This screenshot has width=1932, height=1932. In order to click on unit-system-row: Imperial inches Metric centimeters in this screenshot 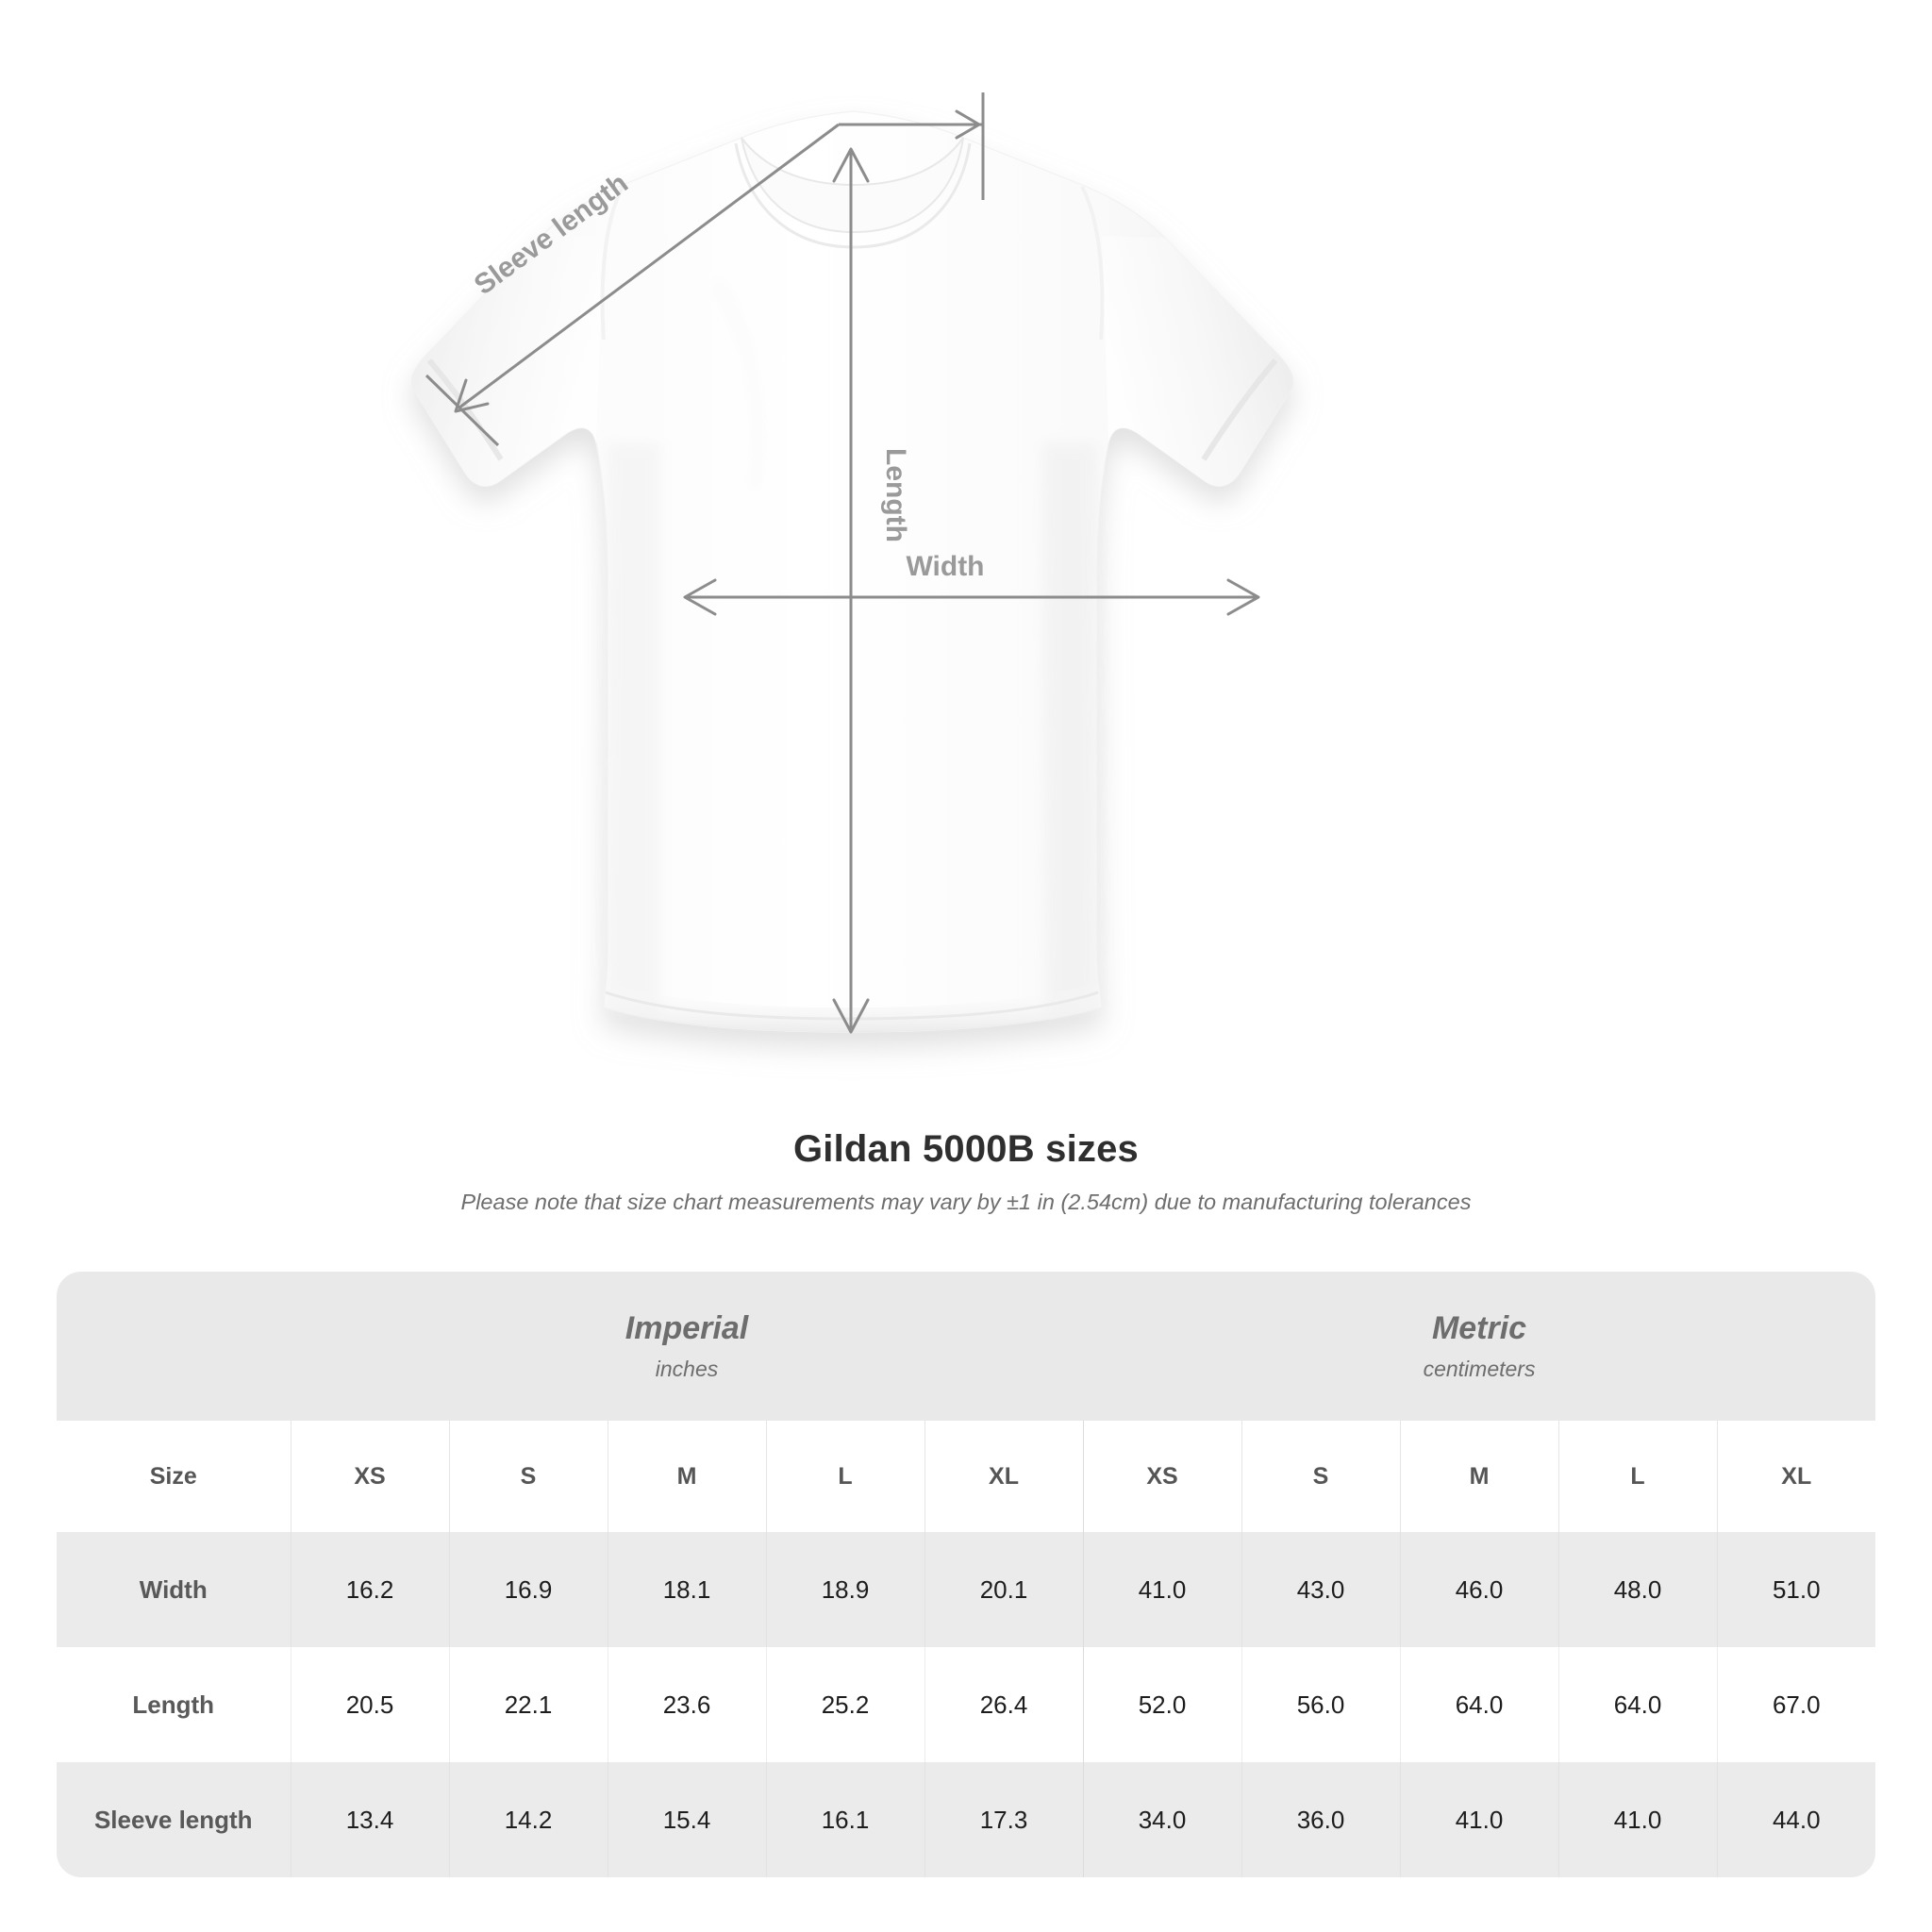, I will do `click(966, 1346)`.